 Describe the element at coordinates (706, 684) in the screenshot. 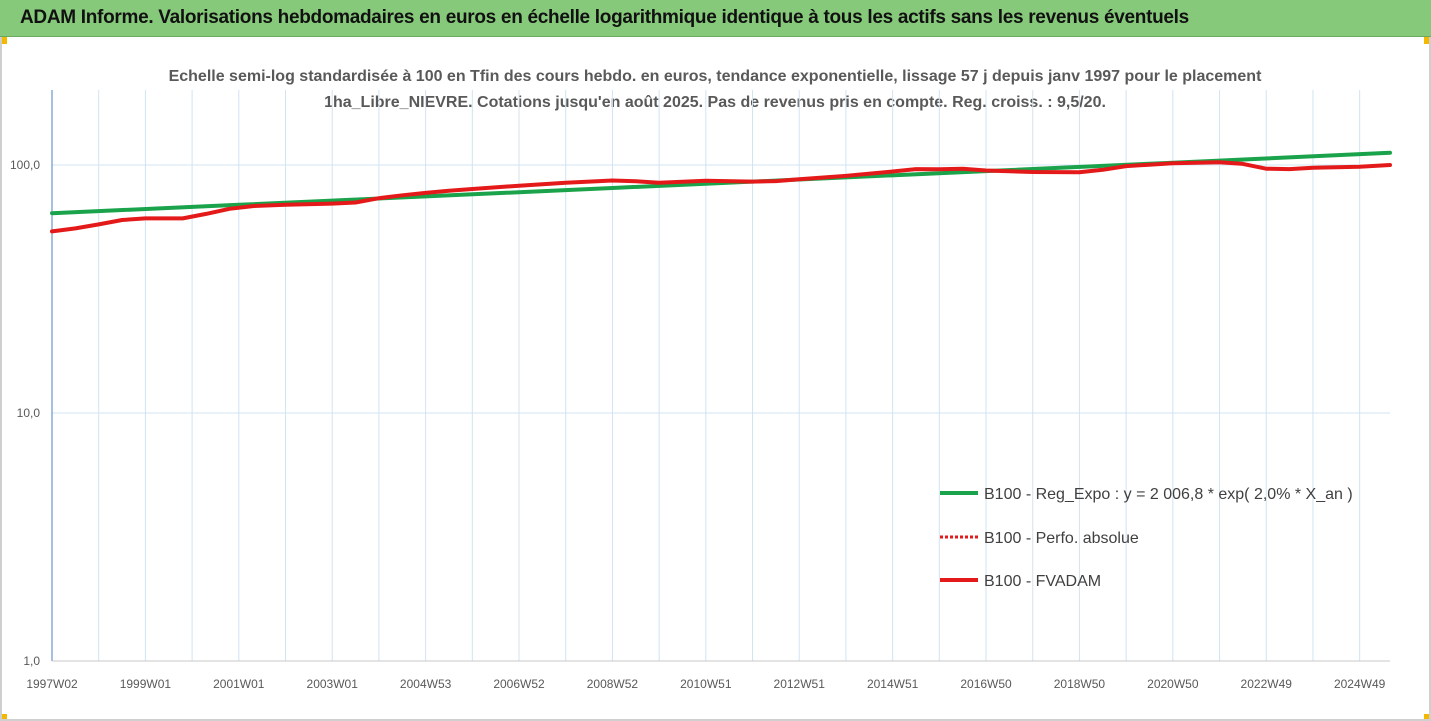

I see `x-tick-label: 2010W51` at that location.